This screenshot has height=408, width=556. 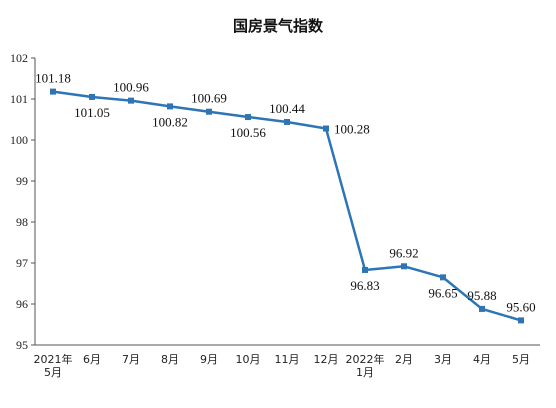 I want to click on x-tick-label: 2021年 5月, so click(x=53, y=365).